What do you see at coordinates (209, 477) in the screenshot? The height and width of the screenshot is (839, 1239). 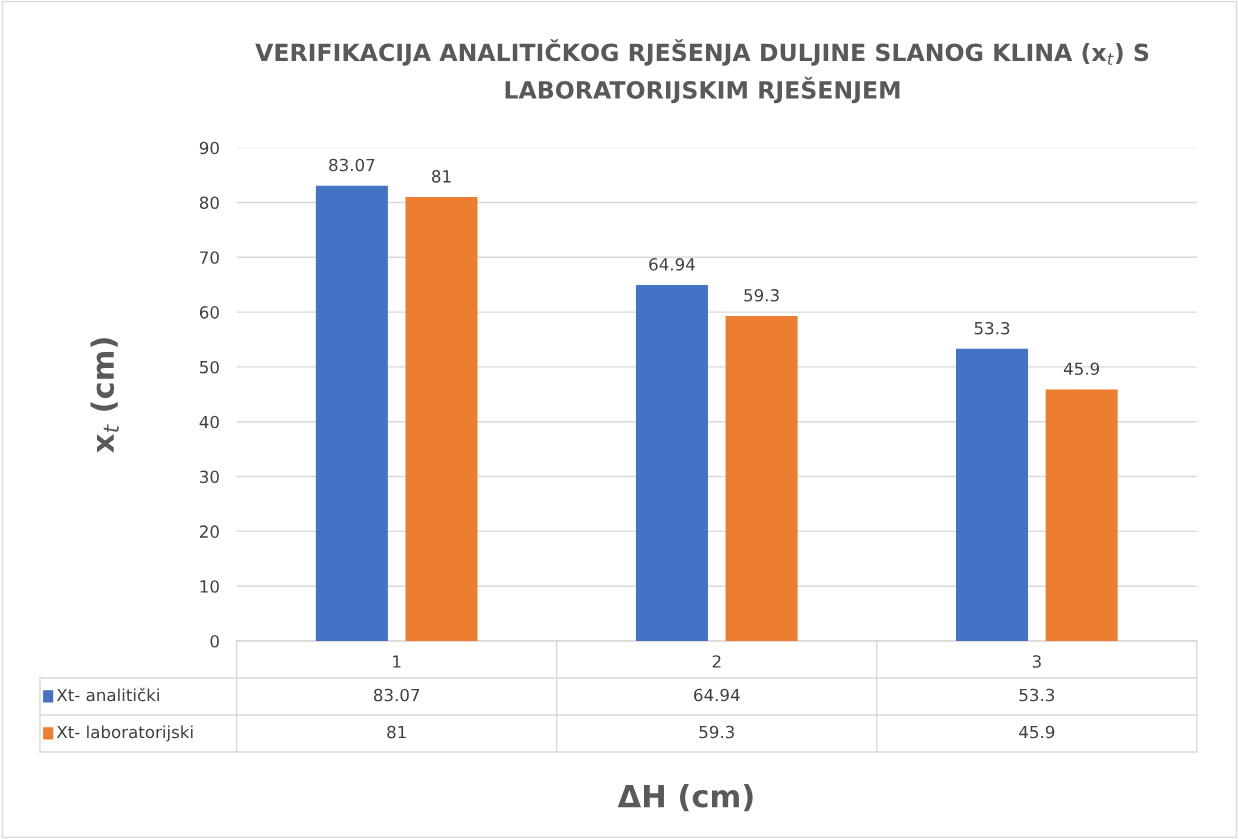 I see `y-tick-label: 30` at bounding box center [209, 477].